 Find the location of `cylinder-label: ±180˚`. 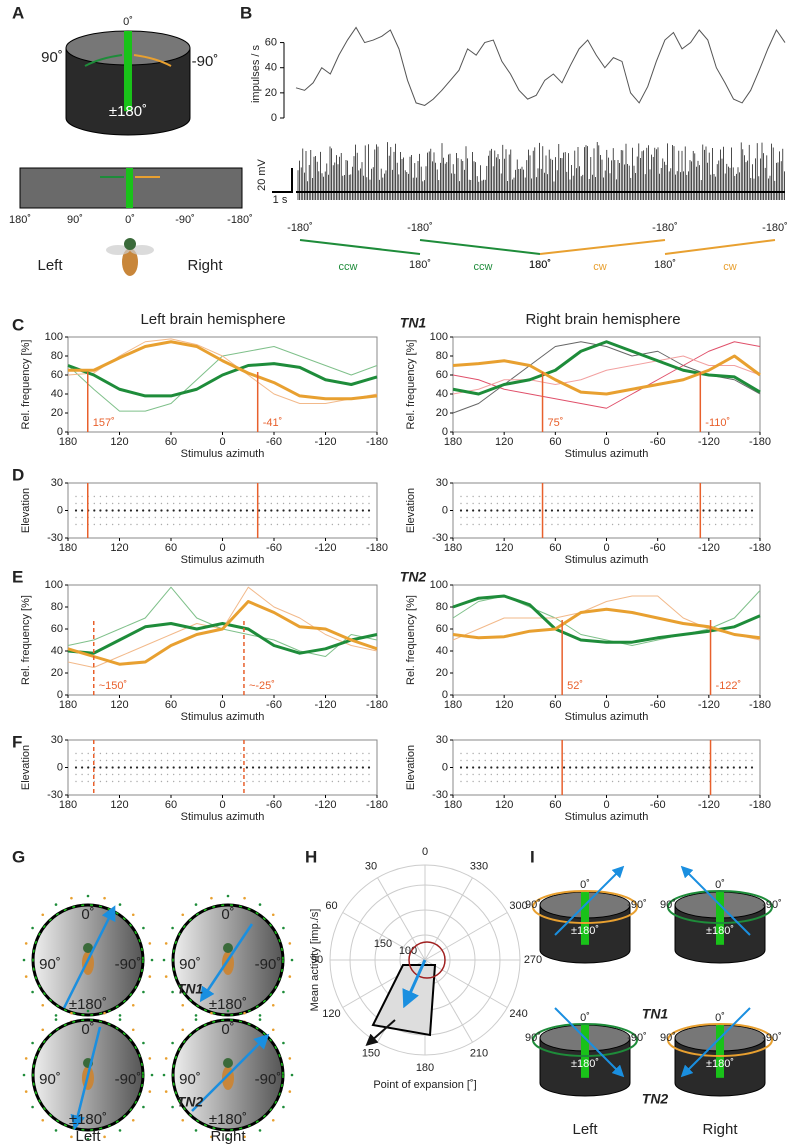

cylinder-label: ±180˚ is located at coordinates (585, 1064).